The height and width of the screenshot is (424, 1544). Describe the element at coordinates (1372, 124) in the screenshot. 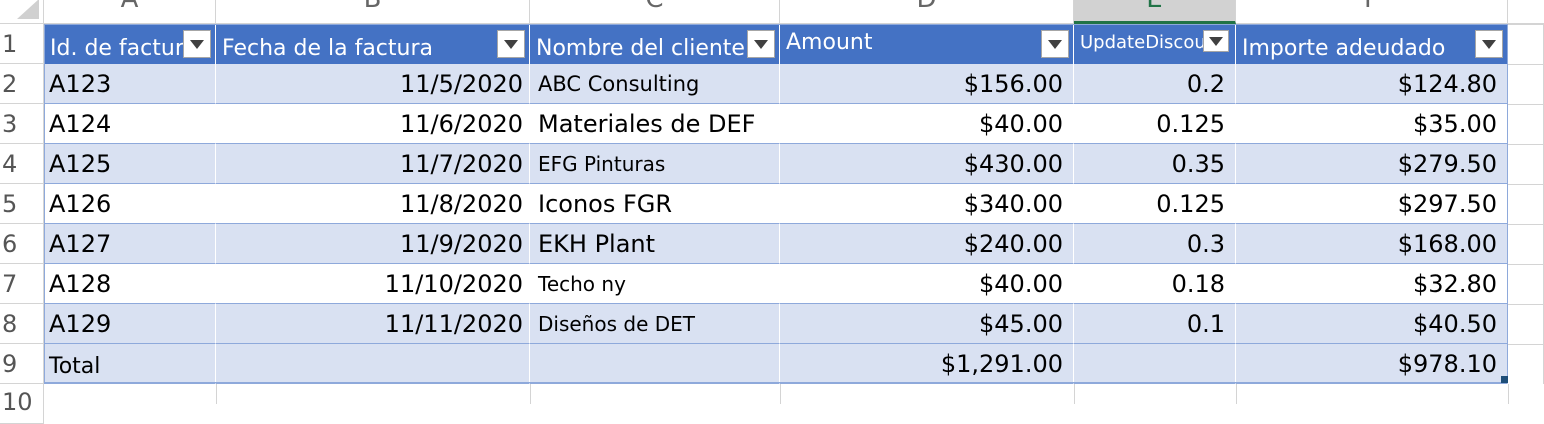

I see `table-cell-due: $35.00` at that location.